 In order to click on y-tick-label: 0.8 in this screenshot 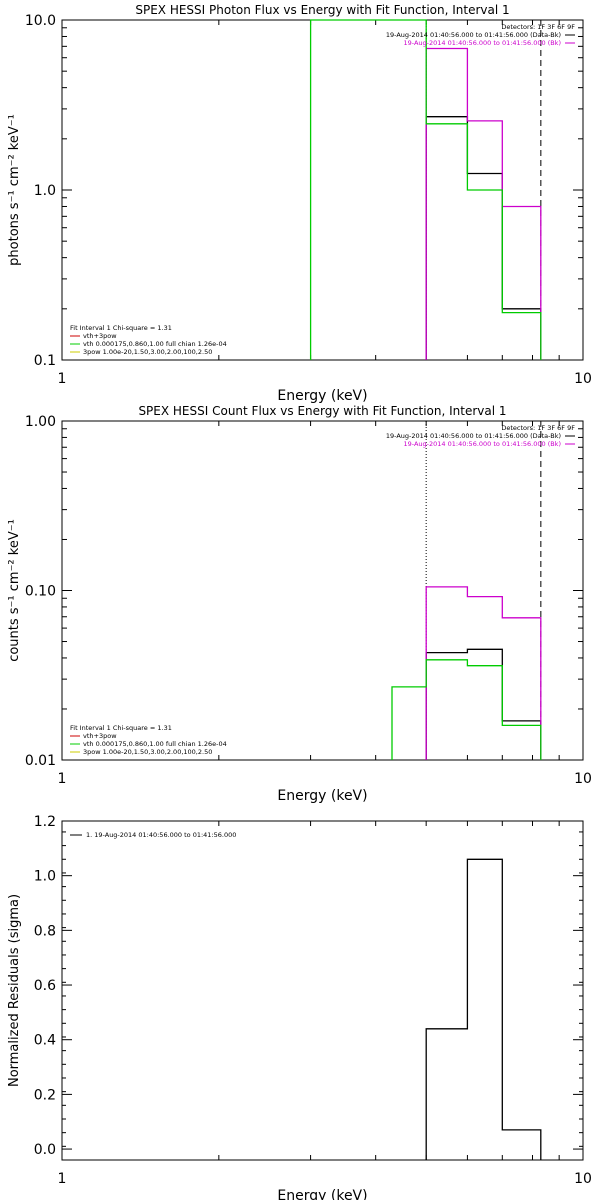, I will do `click(45, 931)`.